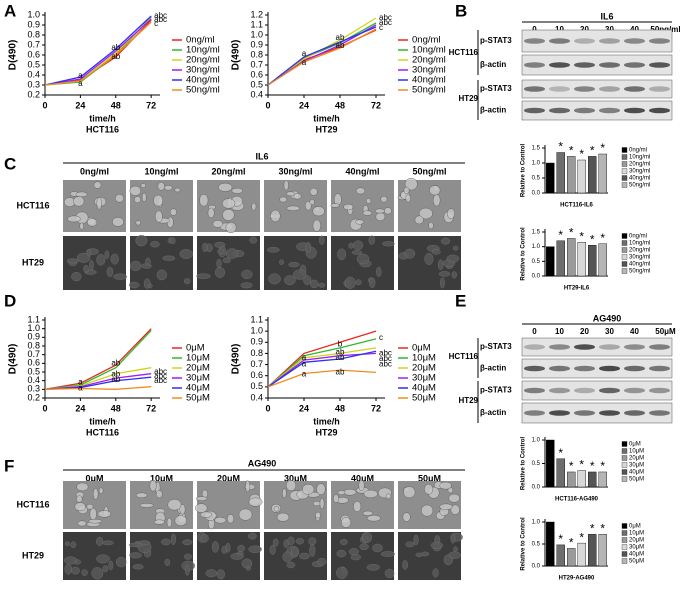 The image size is (680, 592). Describe the element at coordinates (536, 149) in the screenshot. I see `y-tick-label: 1.5` at that location.